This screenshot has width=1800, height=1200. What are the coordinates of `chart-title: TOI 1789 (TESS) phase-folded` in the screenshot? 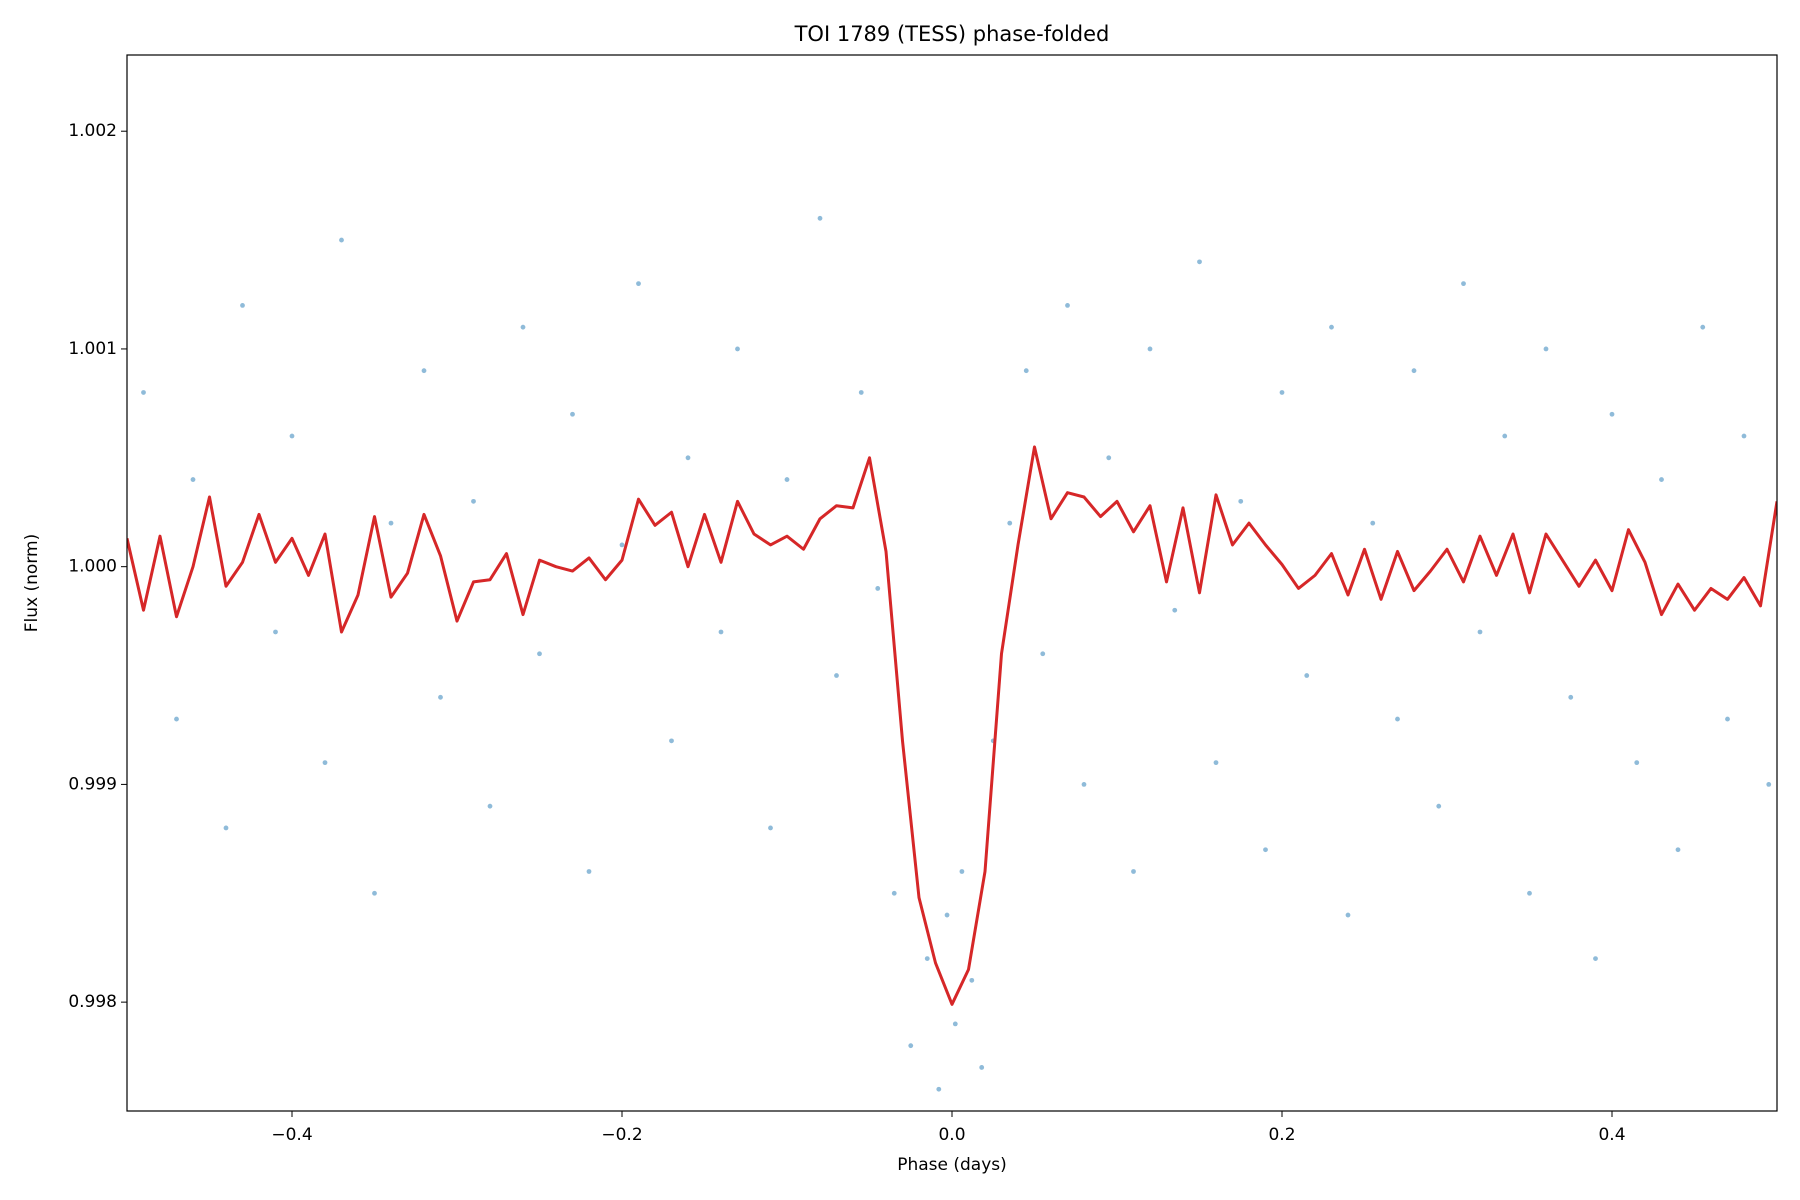 It's located at (952, 34).